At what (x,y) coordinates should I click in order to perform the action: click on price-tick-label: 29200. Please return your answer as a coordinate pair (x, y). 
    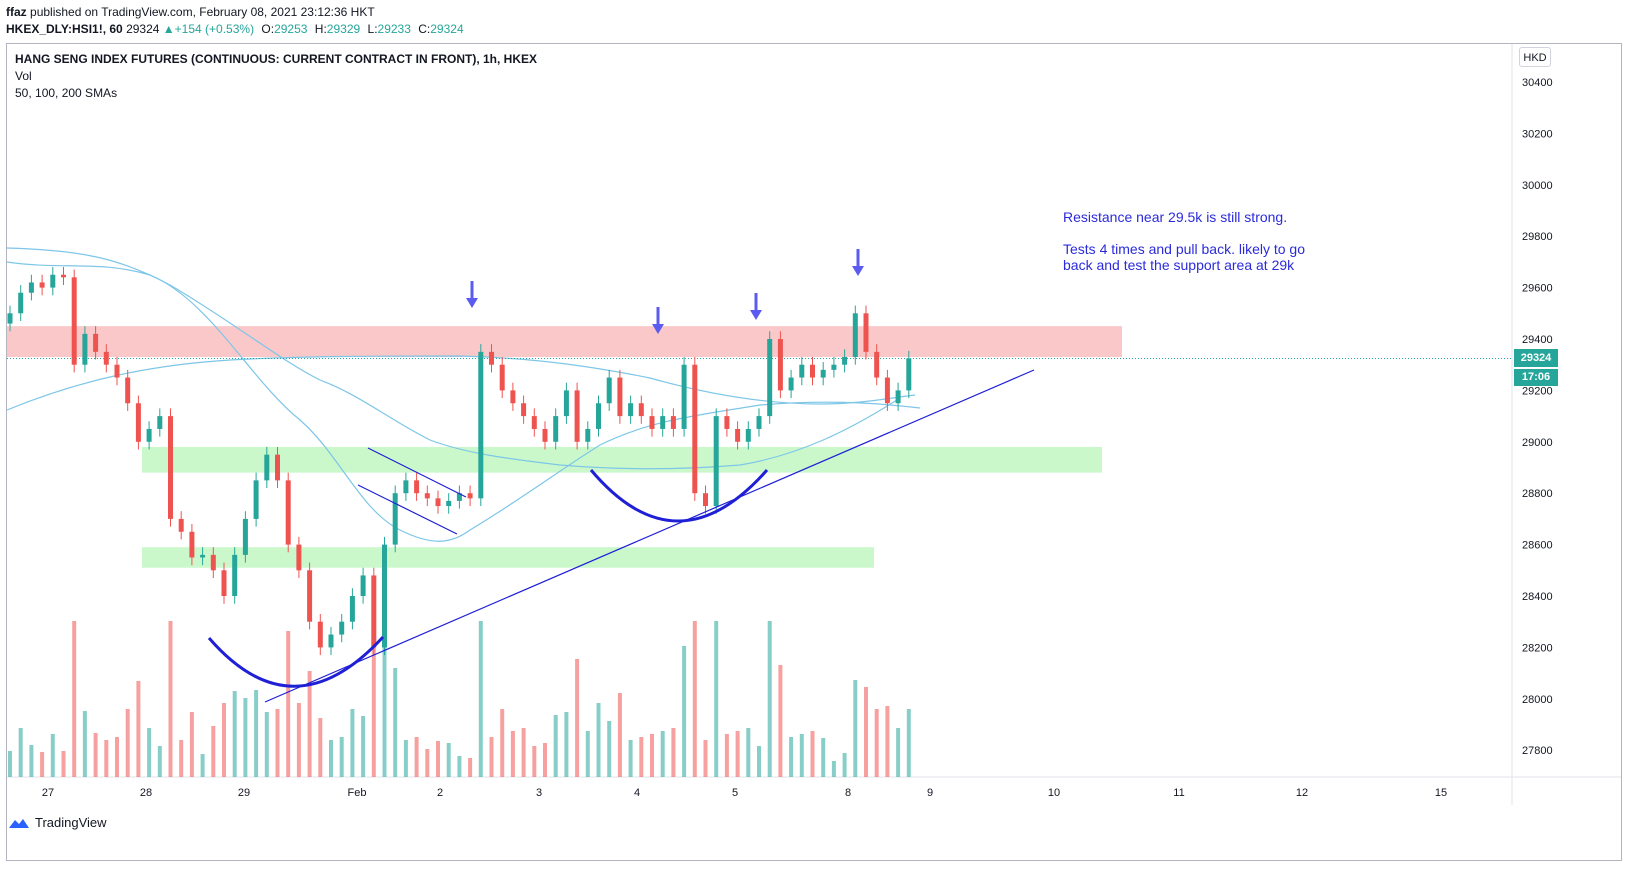
    Looking at the image, I should click on (1537, 391).